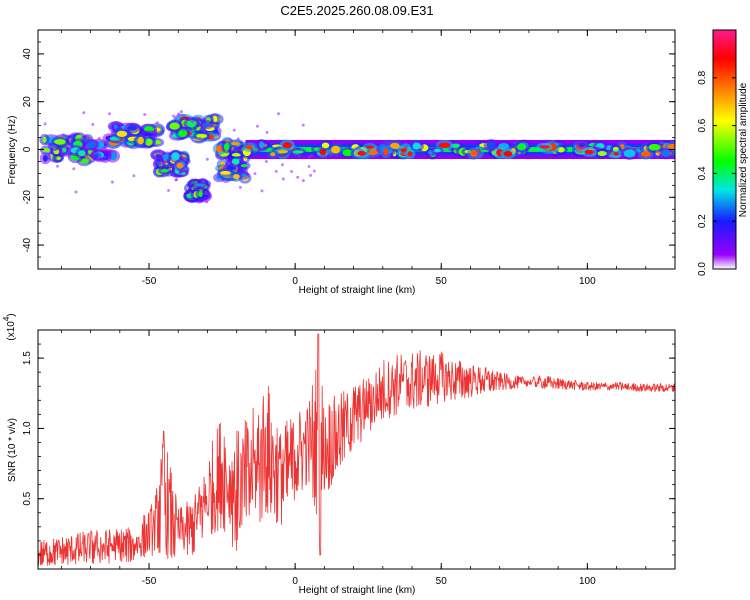 Image resolution: width=750 pixels, height=600 pixels. What do you see at coordinates (702, 269) in the screenshot?
I see `colorbar-tick-label: 0.0` at bounding box center [702, 269].